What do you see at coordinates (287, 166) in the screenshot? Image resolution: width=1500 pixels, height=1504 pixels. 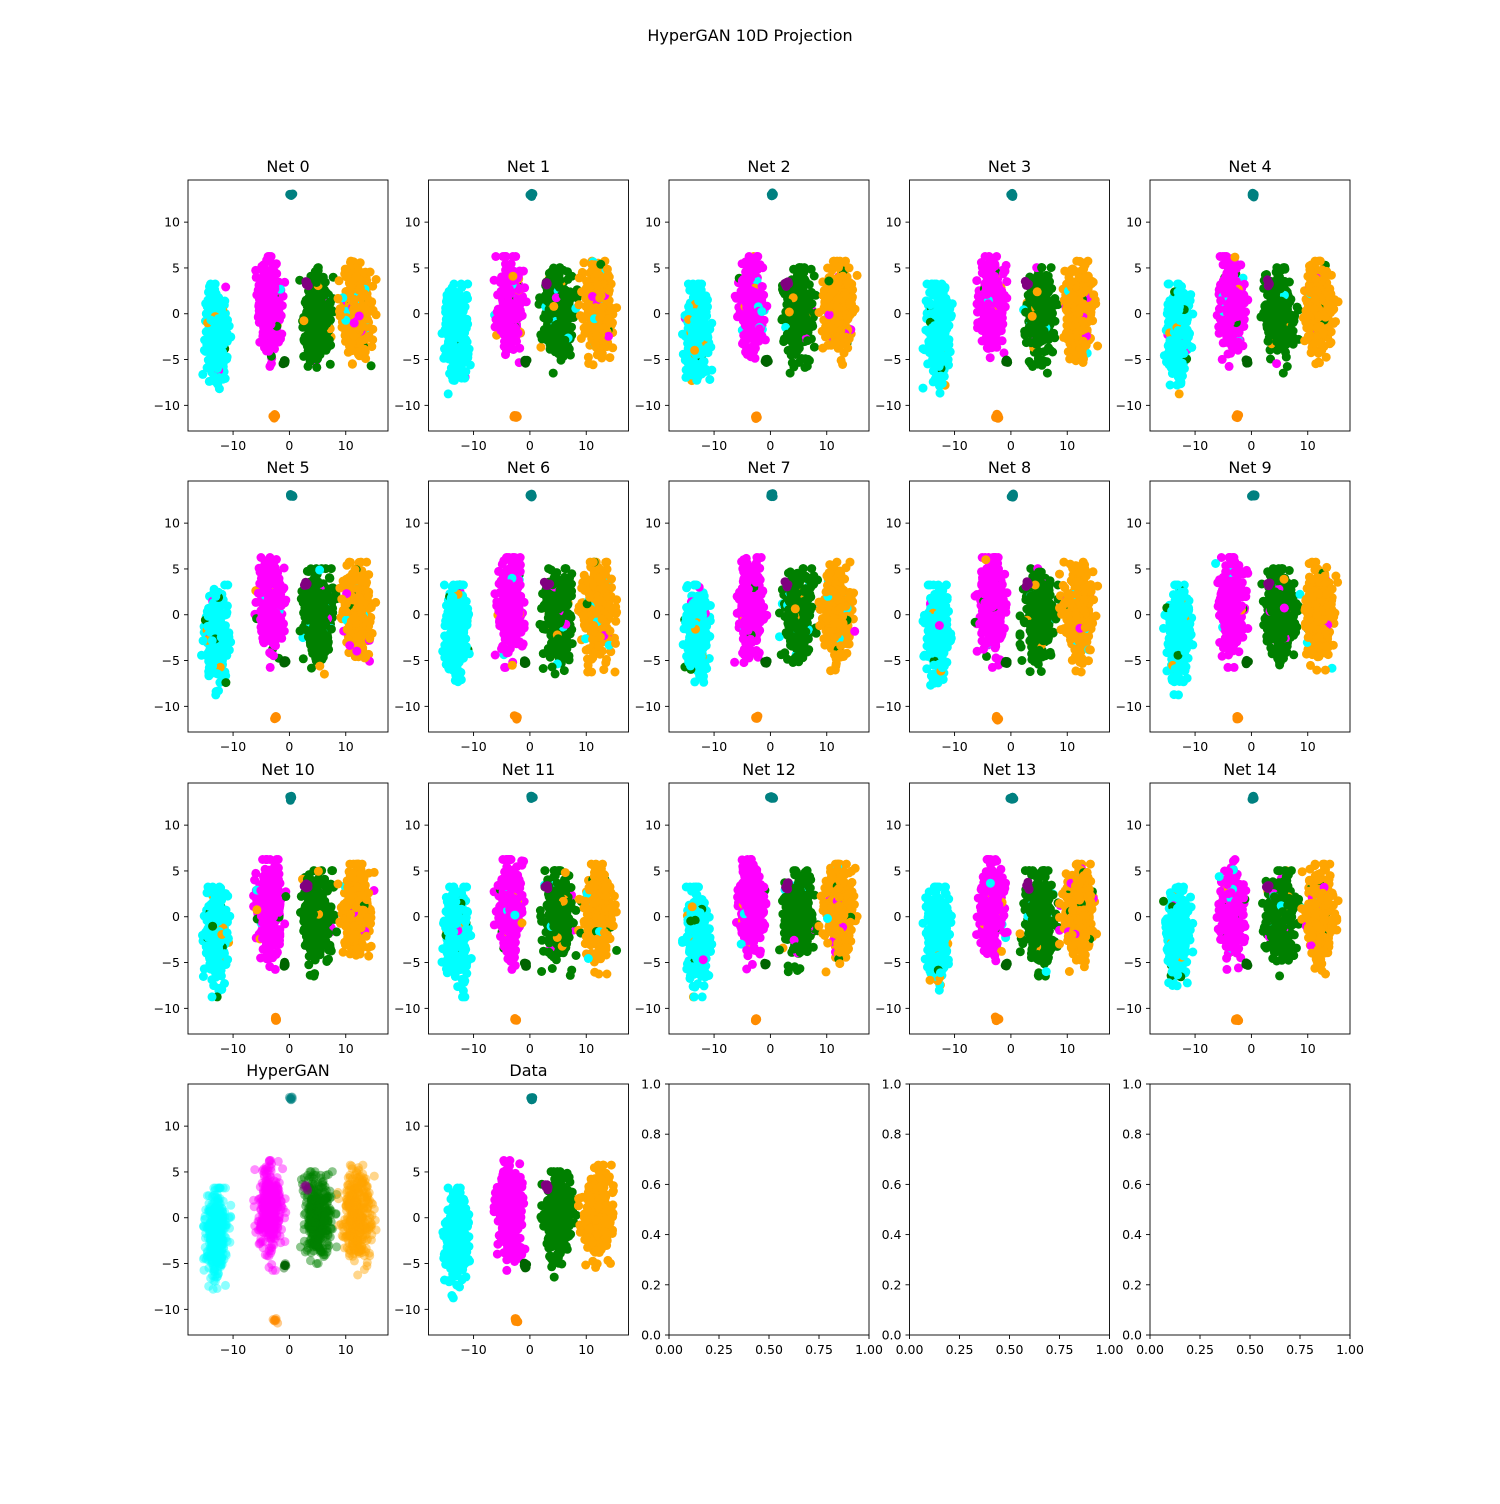 I see `subplot-title: Net 0` at bounding box center [287, 166].